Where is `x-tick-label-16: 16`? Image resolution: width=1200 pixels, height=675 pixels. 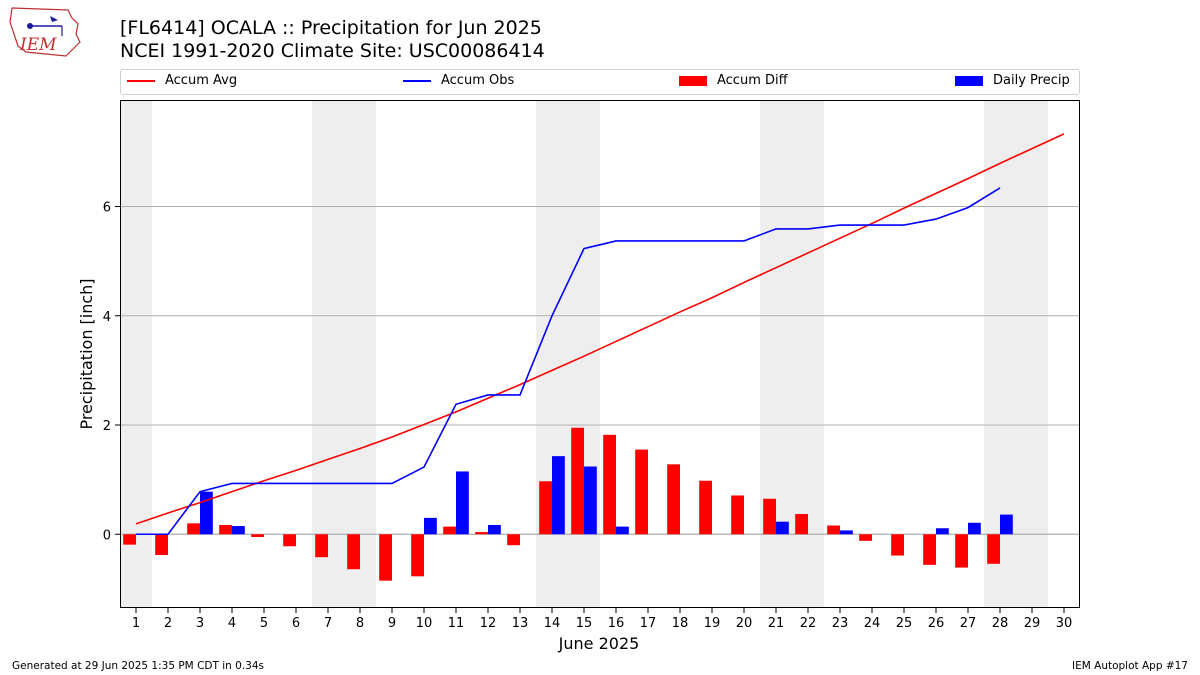 x-tick-label-16: 16 is located at coordinates (616, 623).